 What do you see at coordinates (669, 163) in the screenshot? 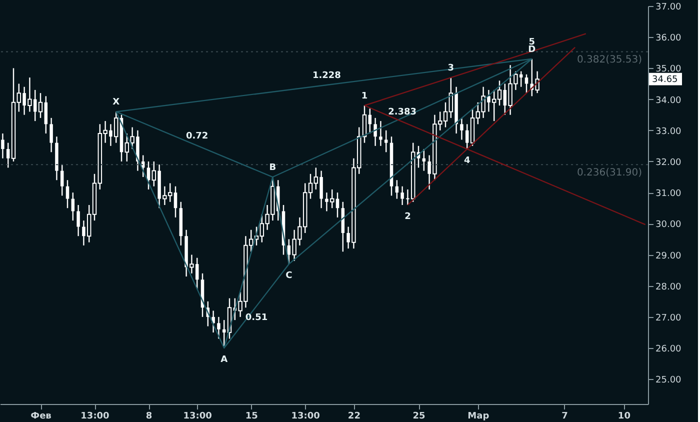
I see `y-tick-label: 32.00` at bounding box center [669, 163].